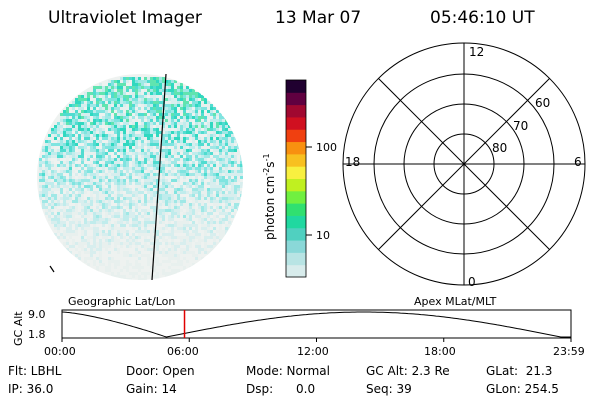 Image resolution: width=600 pixels, height=400 pixels. Describe the element at coordinates (35, 371) in the screenshot. I see `status-flt: Flt: LBHL` at that location.